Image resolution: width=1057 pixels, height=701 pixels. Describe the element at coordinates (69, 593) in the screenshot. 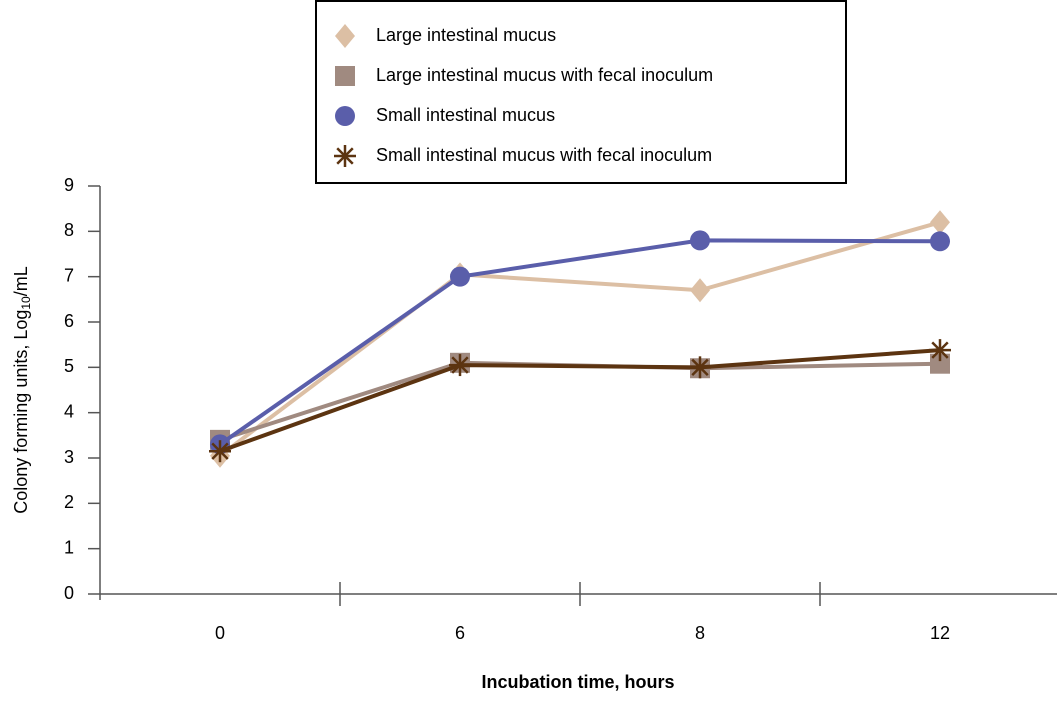

I see `y-tick-label: 0` at that location.